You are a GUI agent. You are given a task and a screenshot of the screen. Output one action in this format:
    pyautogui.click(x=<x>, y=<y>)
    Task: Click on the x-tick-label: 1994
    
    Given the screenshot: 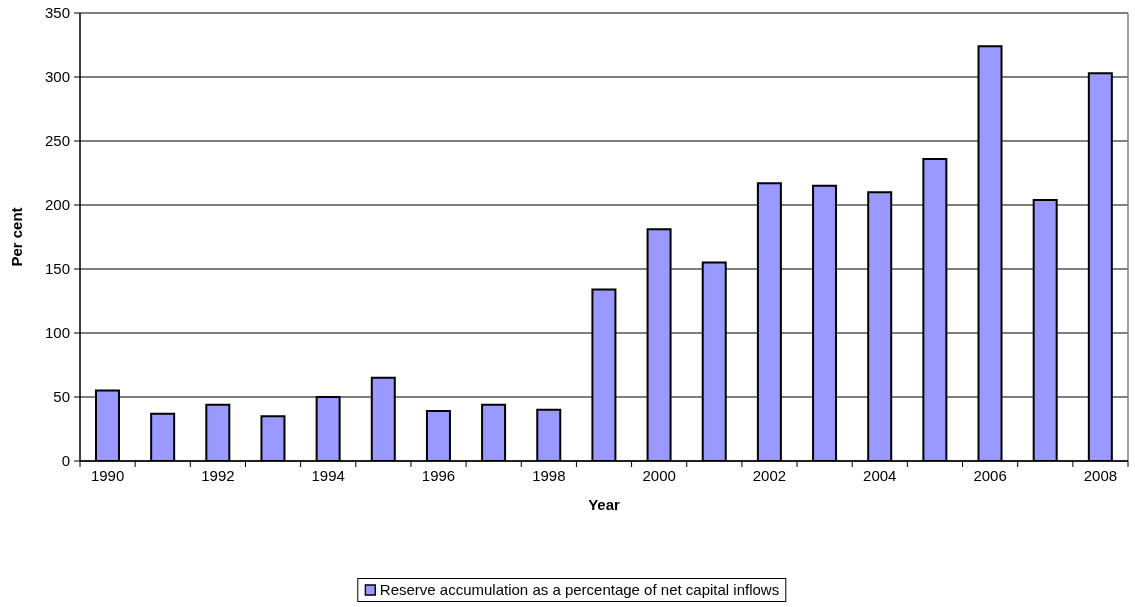 What is the action you would take?
    pyautogui.click(x=328, y=476)
    